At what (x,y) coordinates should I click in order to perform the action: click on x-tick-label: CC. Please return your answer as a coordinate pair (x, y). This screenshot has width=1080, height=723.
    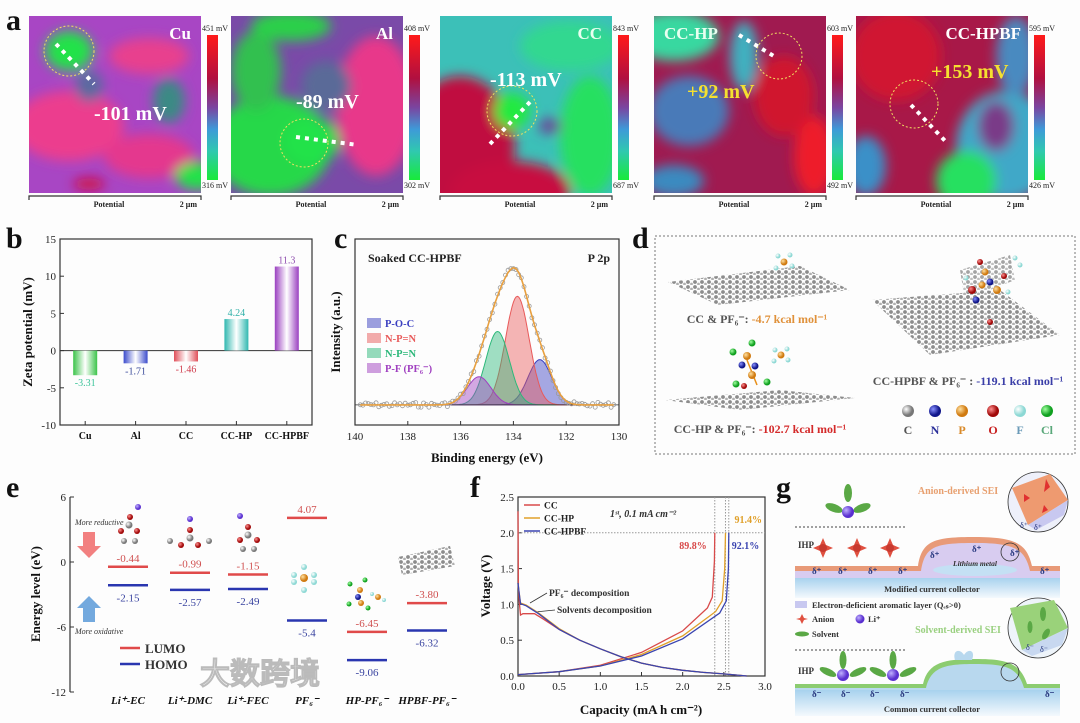
    Looking at the image, I should click on (186, 436).